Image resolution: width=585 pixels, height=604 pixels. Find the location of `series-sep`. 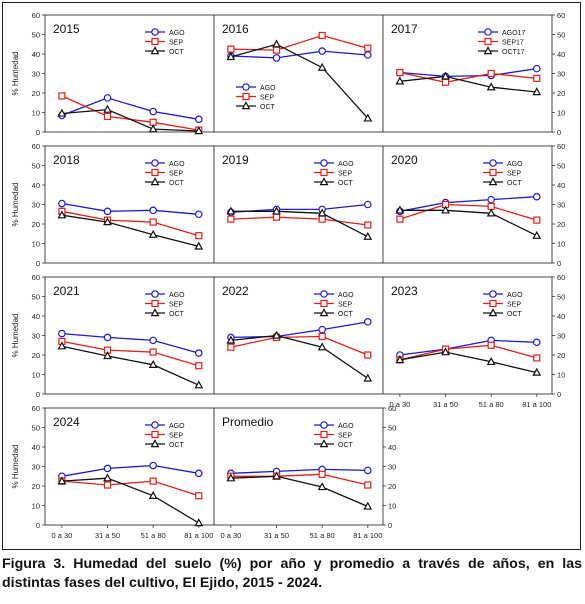

series-sep is located at coordinates (299, 221).